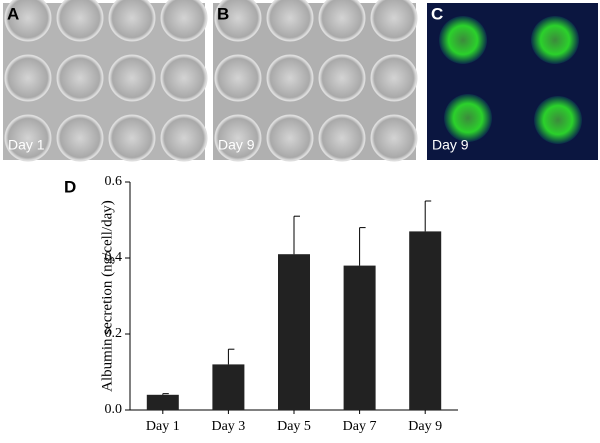  What do you see at coordinates (114, 257) in the screenshot?
I see `y-tick-label: 0.4` at bounding box center [114, 257].